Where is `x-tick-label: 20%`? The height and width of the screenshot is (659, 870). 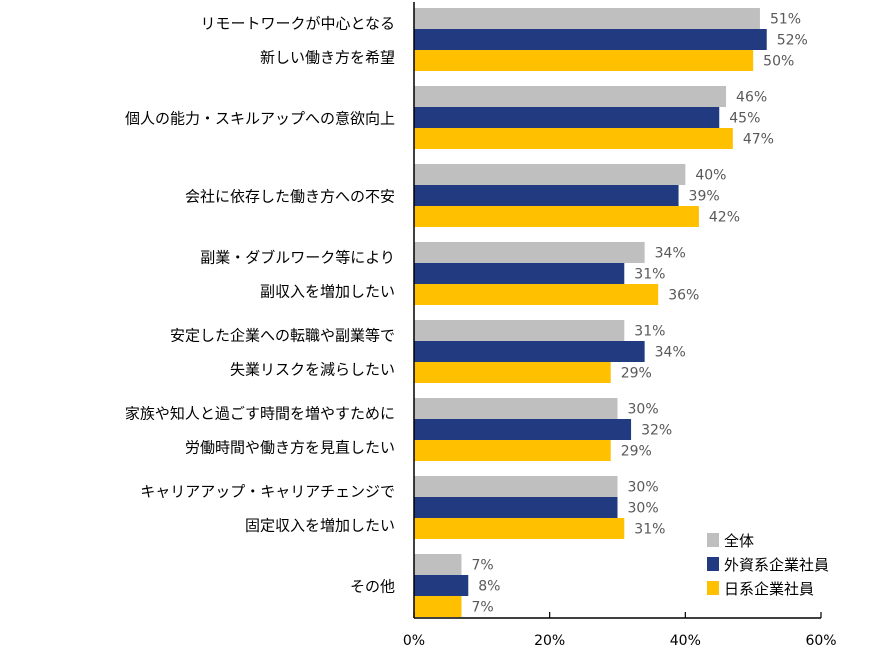 x-tick-label: 20% is located at coordinates (549, 641).